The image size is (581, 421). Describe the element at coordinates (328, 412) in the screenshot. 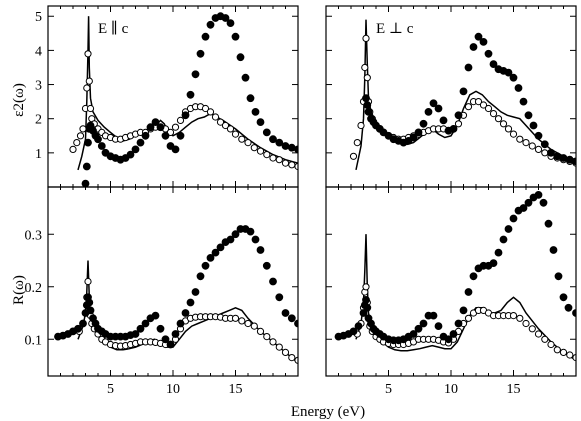

I see `x-axis-label: Energy (eV)` at that location.